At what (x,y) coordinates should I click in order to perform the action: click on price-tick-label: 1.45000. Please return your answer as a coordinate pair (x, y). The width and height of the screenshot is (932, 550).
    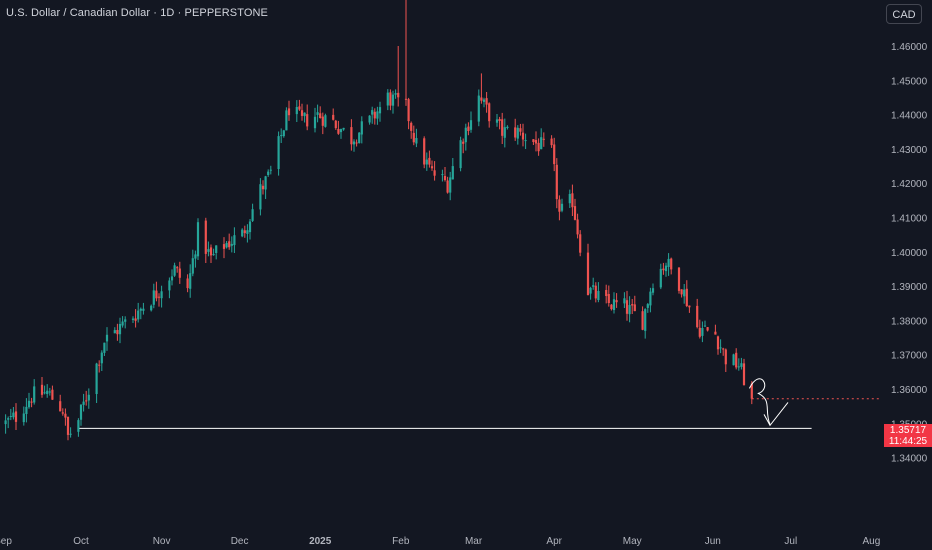
    Looking at the image, I should click on (909, 81).